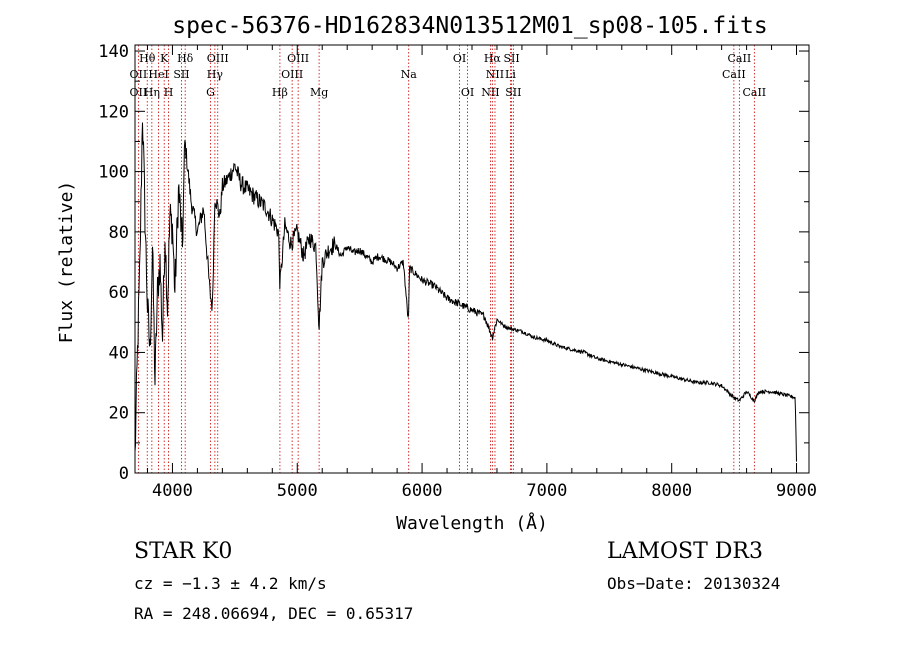 The image size is (900, 649). What do you see at coordinates (490, 92) in the screenshot?
I see `line-label-25: NII` at bounding box center [490, 92].